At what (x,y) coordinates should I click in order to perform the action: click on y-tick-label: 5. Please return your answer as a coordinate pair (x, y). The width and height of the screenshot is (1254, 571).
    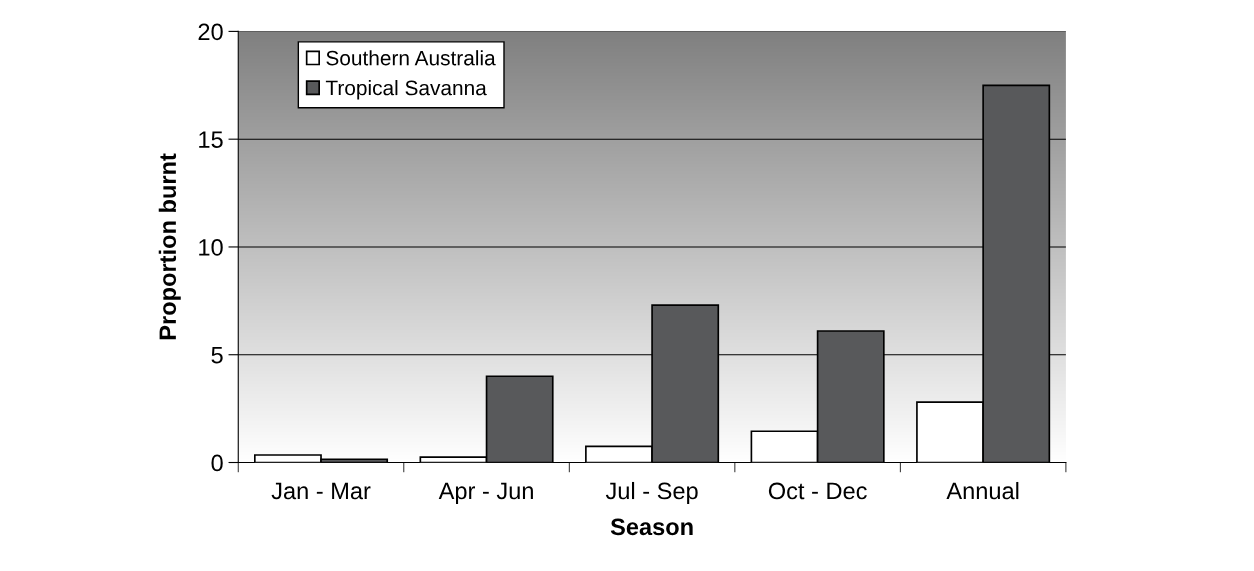
    Looking at the image, I should click on (217, 355).